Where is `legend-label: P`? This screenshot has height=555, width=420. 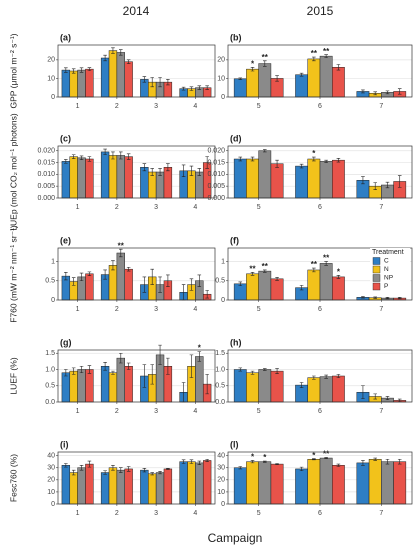
legend-label: P is located at coordinates (386, 286).